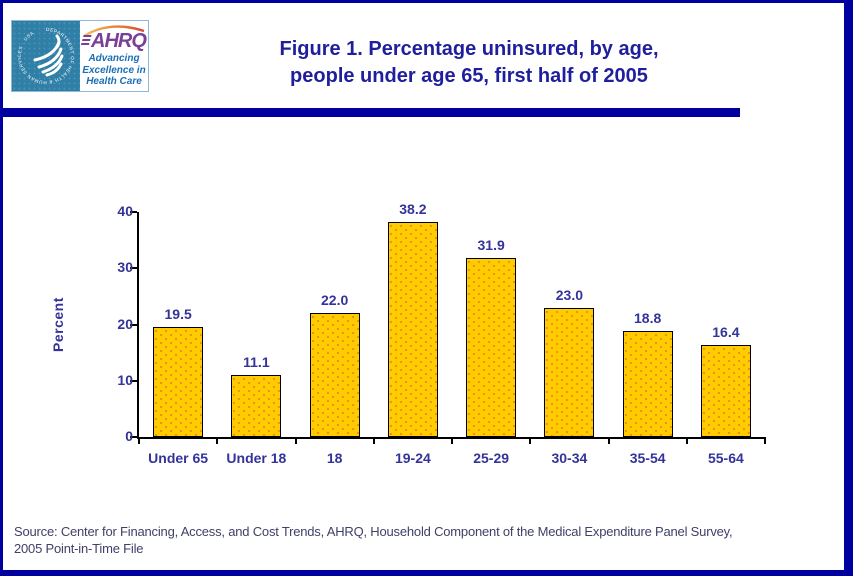  What do you see at coordinates (129, 436) in the screenshot?
I see `y-axis-tick-label: 0` at bounding box center [129, 436].